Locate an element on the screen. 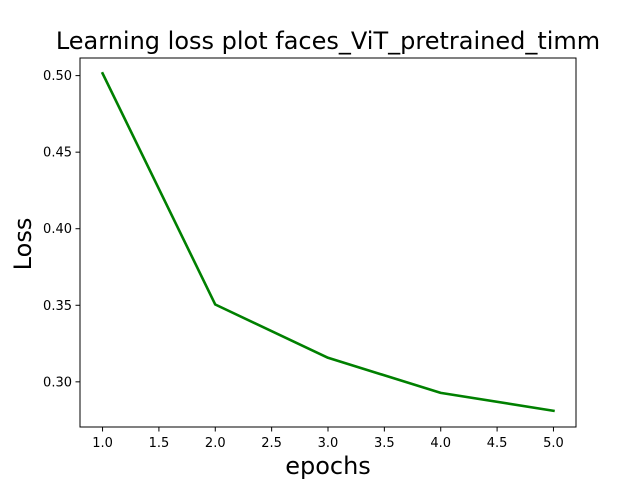  x-tick-label: 1.5 is located at coordinates (159, 443).